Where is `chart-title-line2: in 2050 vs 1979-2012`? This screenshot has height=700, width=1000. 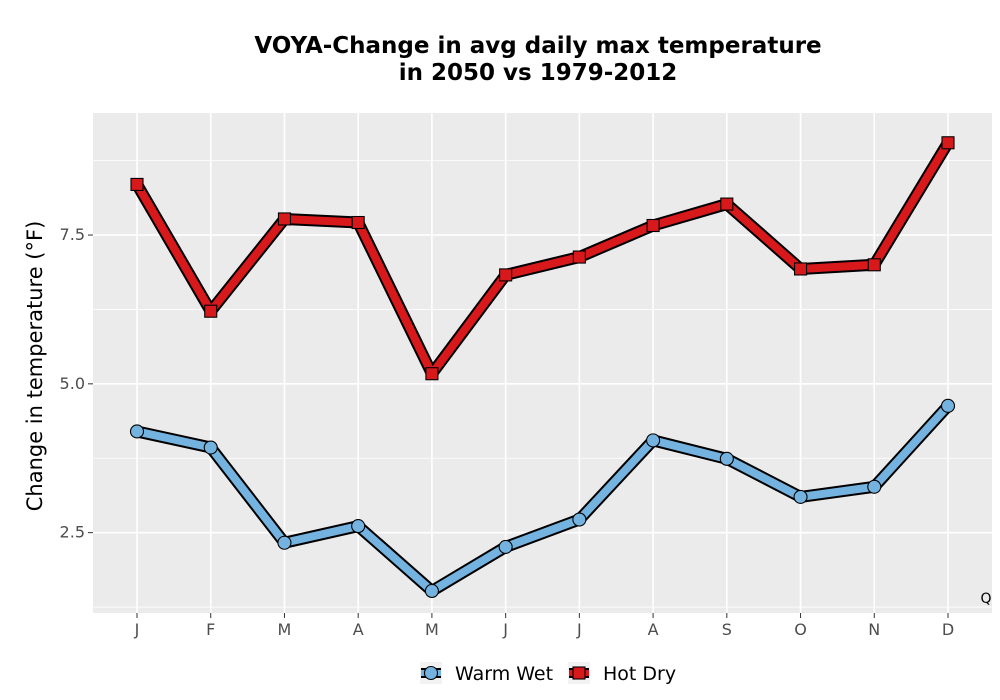
chart-title-line2: in 2050 vs 1979-2012 is located at coordinates (538, 73).